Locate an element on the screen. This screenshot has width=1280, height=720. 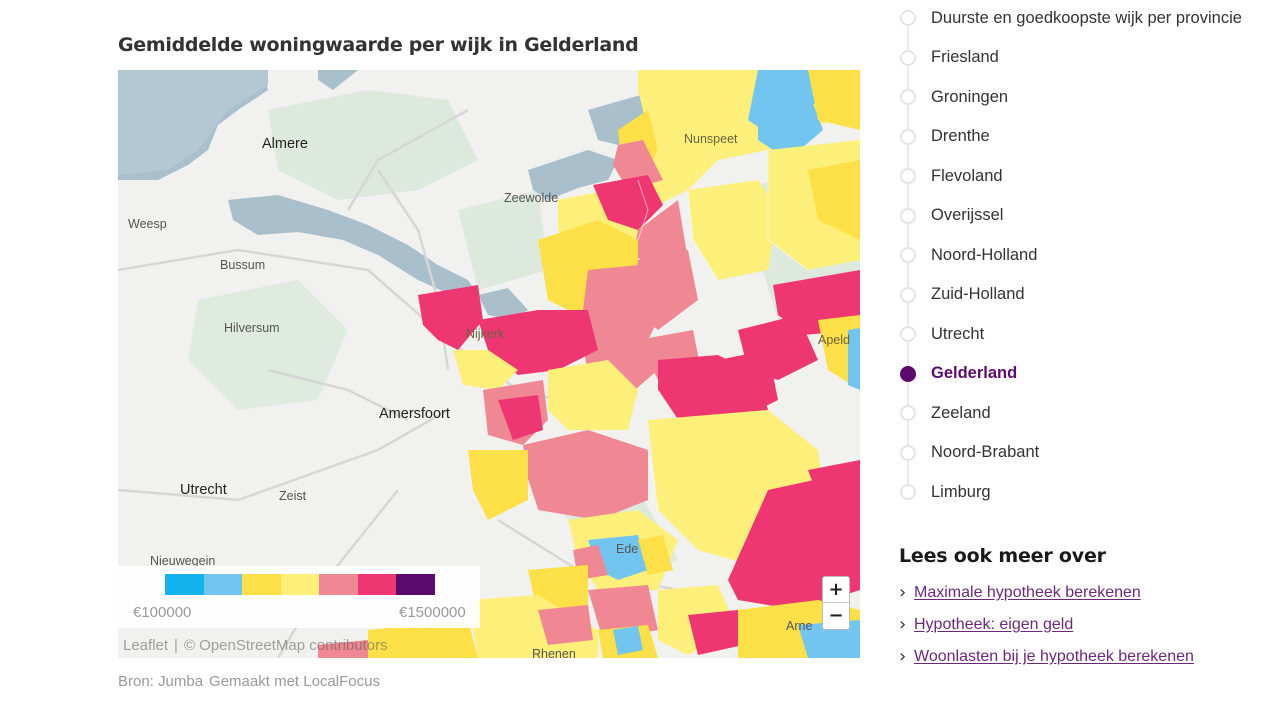
toc-item-flevoland: Flevoland is located at coordinates (951, 176).